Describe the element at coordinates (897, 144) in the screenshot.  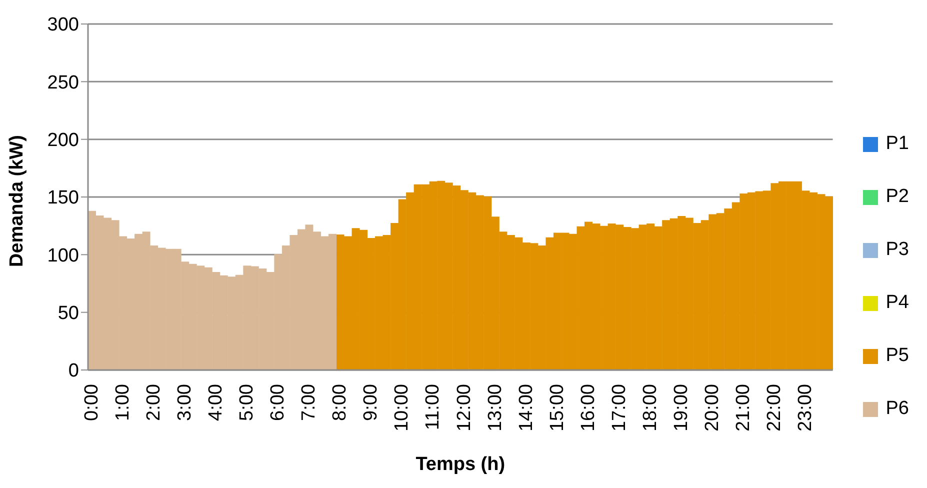
I see `legend-label: P1` at that location.